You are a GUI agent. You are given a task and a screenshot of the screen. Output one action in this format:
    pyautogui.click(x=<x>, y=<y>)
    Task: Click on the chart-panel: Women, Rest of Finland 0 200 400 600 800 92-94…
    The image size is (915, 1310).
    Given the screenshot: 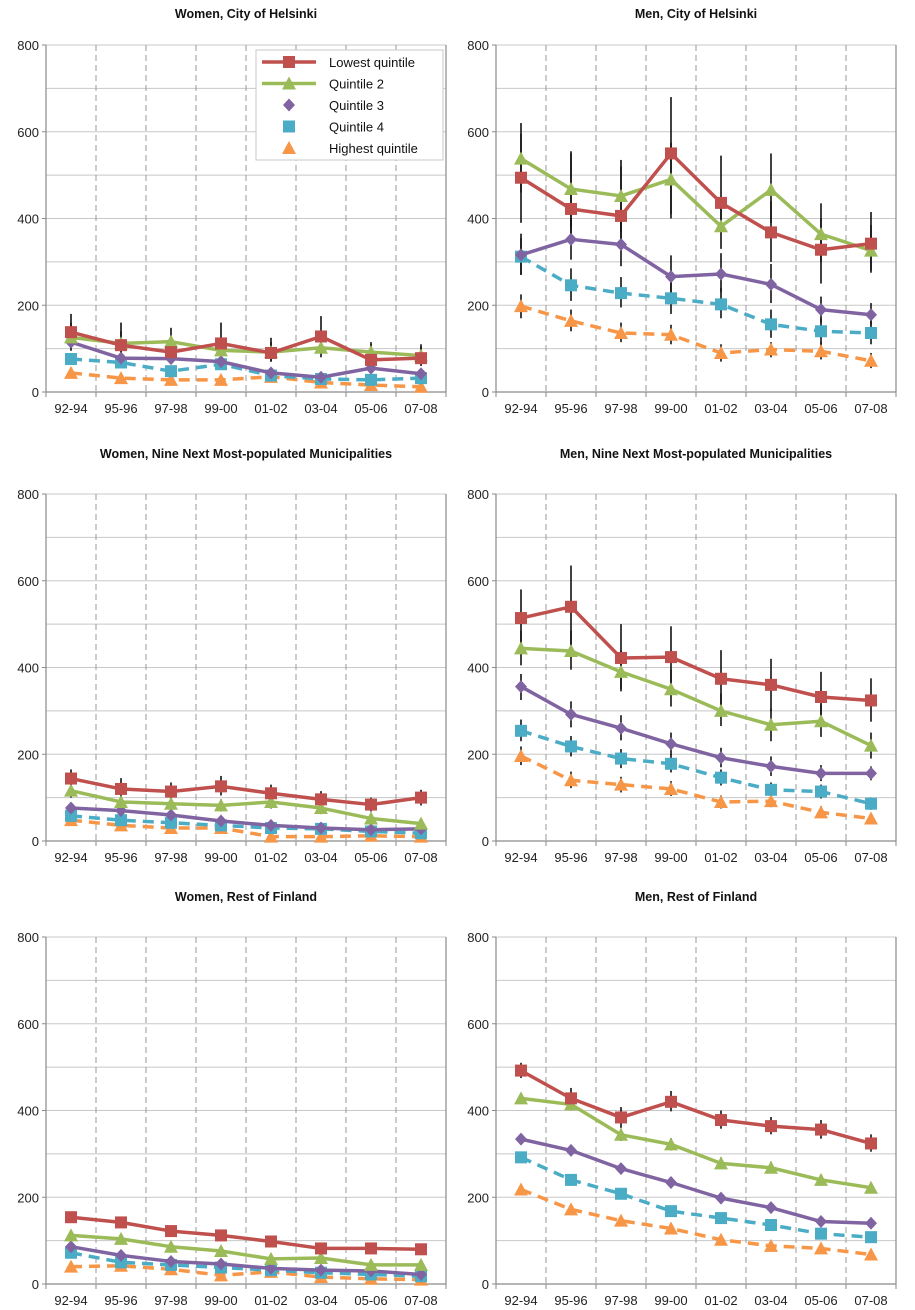 What is the action you would take?
    pyautogui.click(x=232, y=1099)
    